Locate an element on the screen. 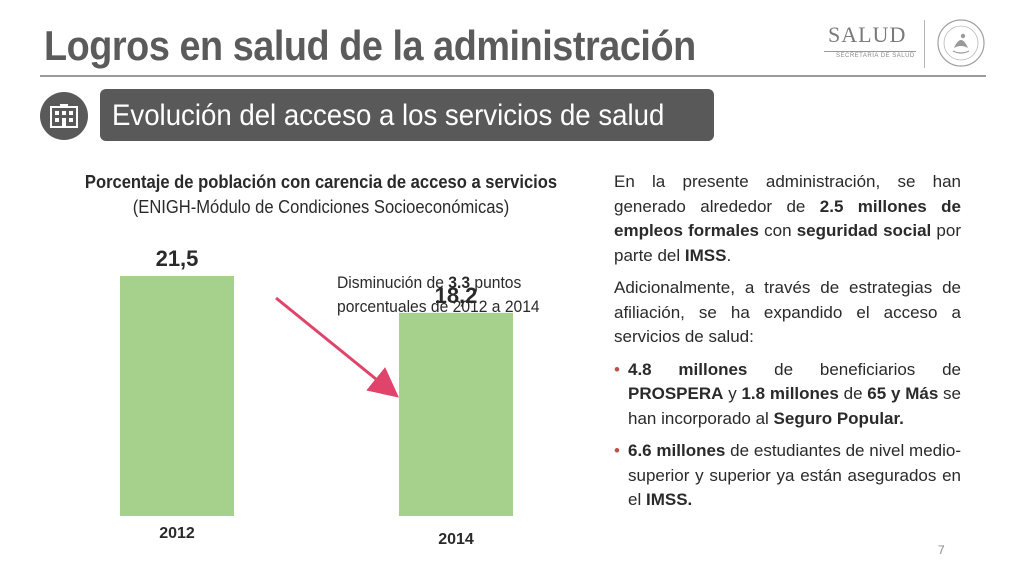  p1-text-4: . is located at coordinates (729, 255).